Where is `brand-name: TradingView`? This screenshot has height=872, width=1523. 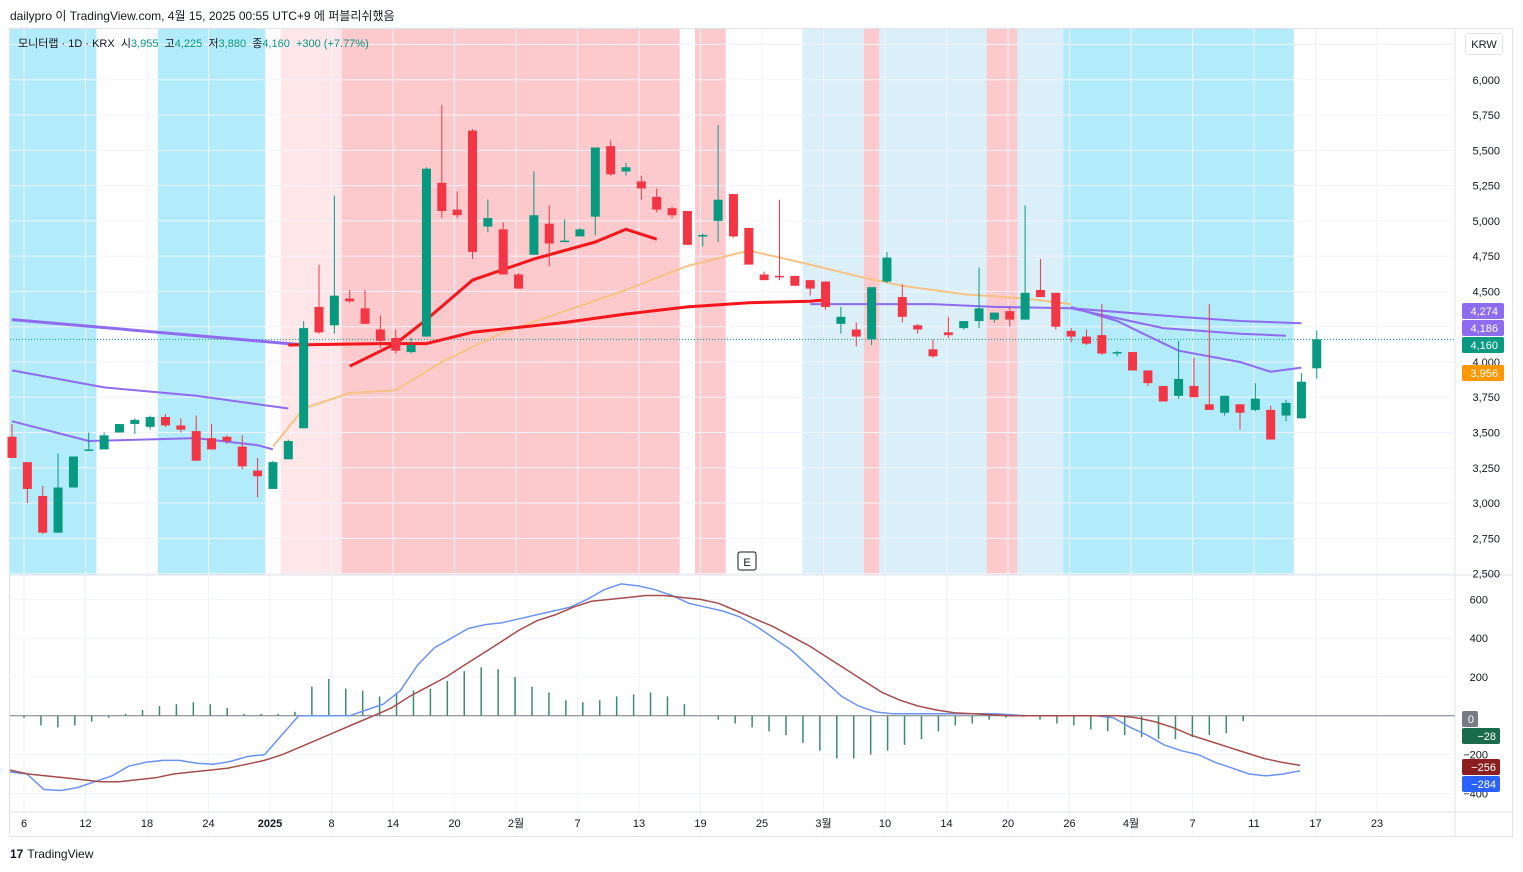
brand-name: TradingView is located at coordinates (60, 854).